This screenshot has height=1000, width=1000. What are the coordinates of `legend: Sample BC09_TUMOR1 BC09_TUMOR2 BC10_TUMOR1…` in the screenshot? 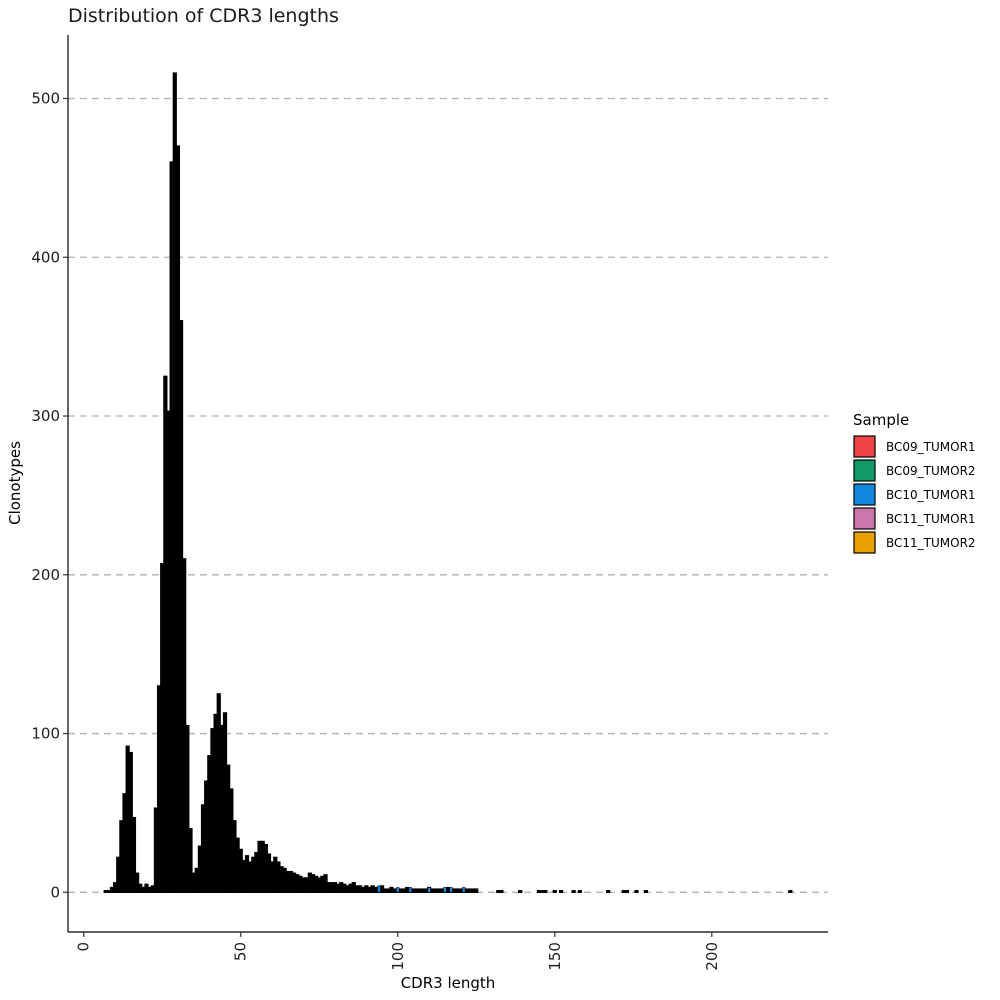 It's located at (914, 482).